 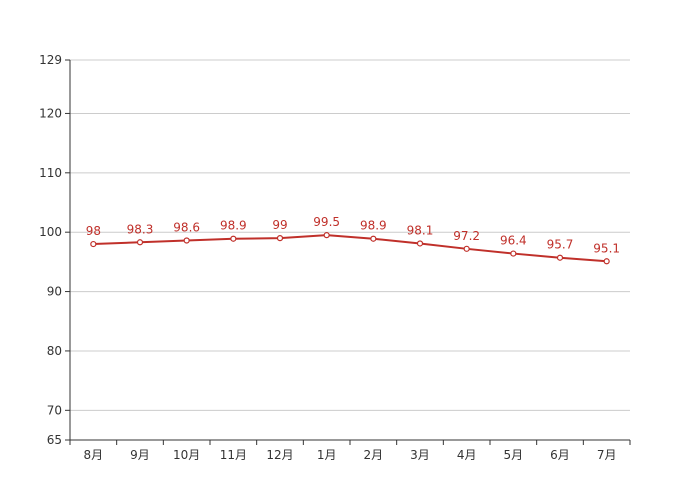 I want to click on data-label: 98.6, so click(x=186, y=228).